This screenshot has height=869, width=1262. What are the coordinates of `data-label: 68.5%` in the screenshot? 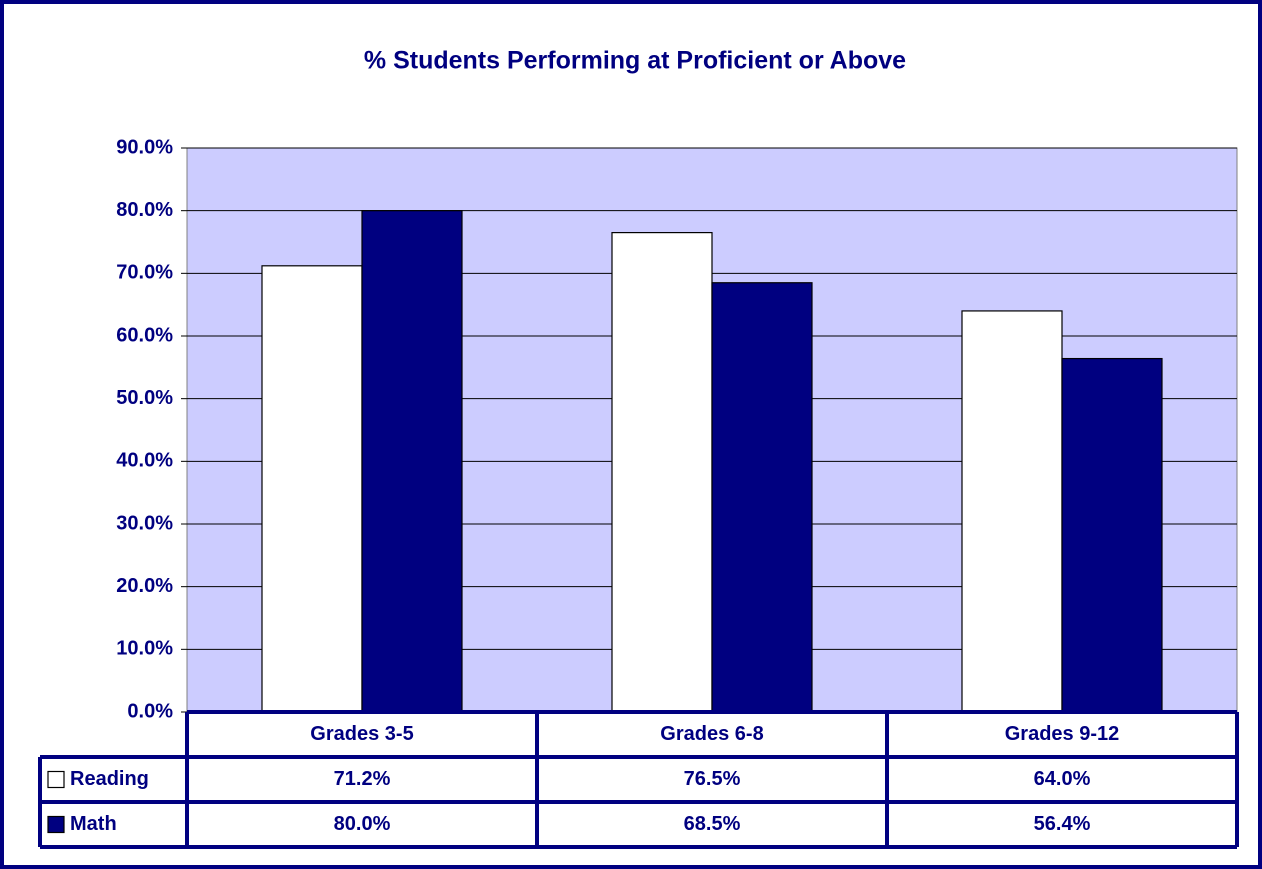 It's located at (712, 824).